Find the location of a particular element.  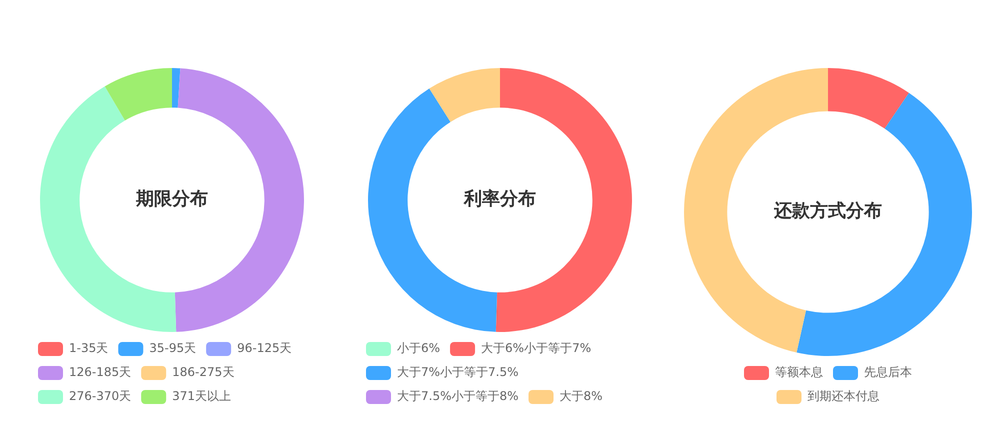

legend-label: 等额本息 is located at coordinates (799, 372).